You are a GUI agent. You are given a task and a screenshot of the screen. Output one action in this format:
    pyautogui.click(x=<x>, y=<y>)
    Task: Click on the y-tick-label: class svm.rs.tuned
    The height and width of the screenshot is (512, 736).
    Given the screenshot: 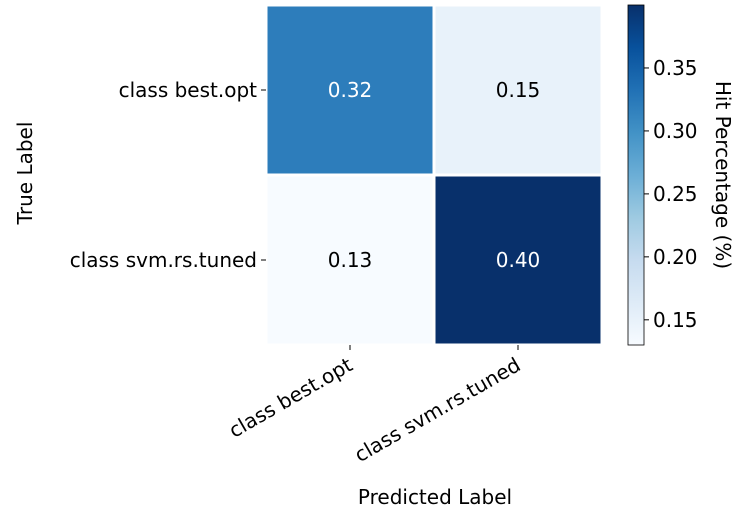 What is the action you would take?
    pyautogui.click(x=163, y=260)
    